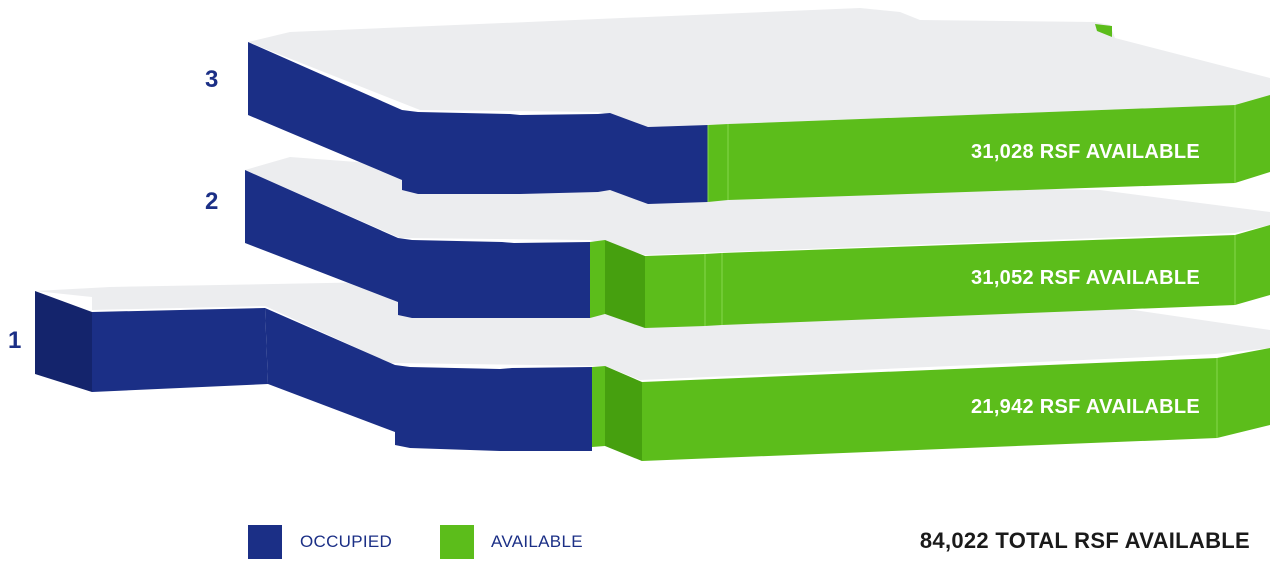 This screenshot has height=561, width=1270. Describe the element at coordinates (410, 152) in the screenshot. I see `floor-3-bay-a` at that location.